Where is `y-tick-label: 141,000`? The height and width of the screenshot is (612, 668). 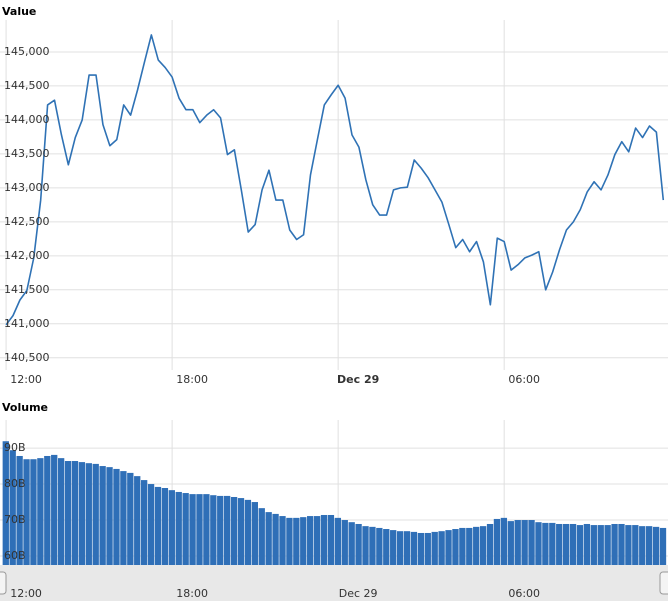
y-tick-label: 141,000 is located at coordinates (27, 323).